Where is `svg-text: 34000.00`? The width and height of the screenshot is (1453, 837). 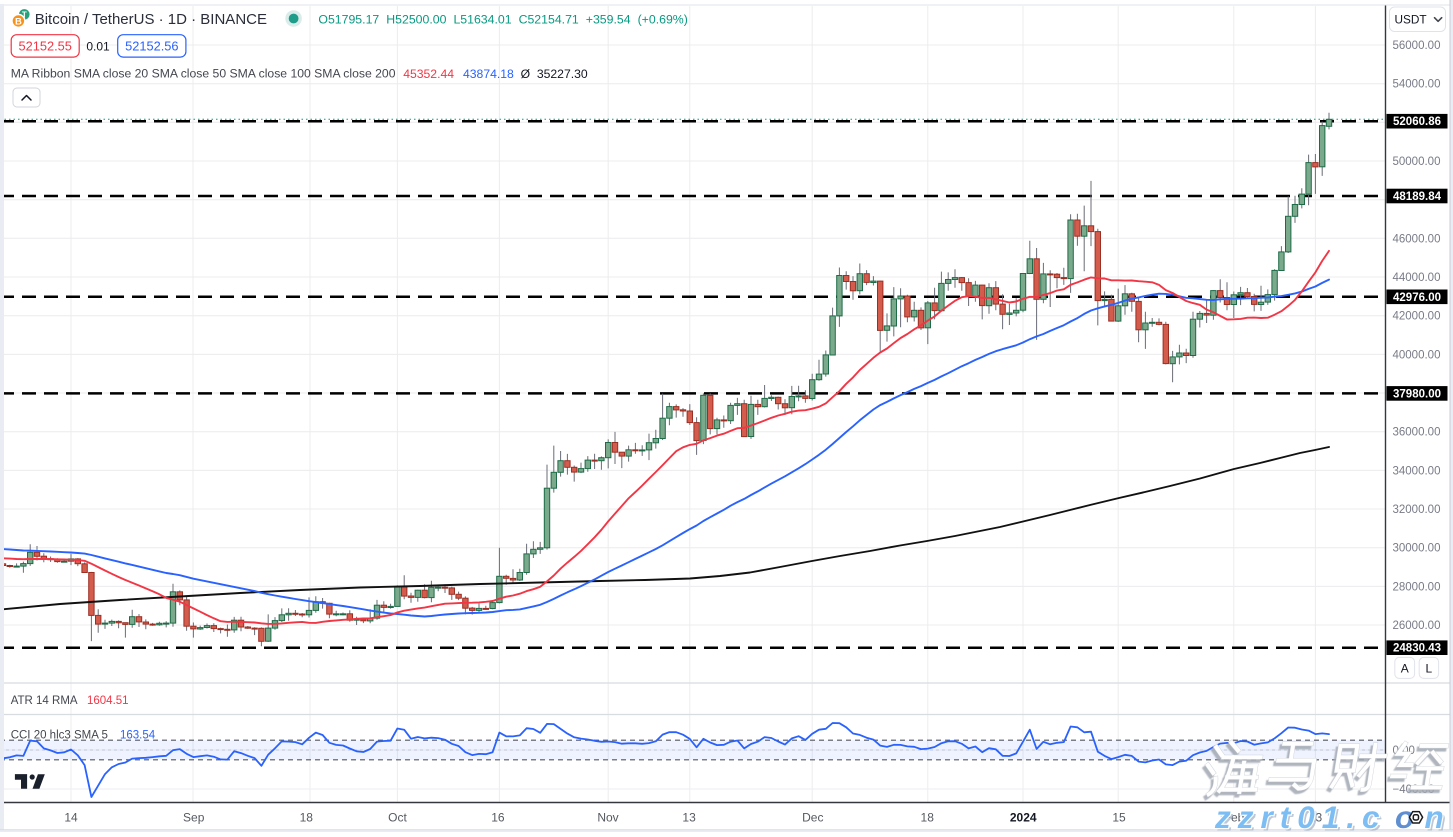
svg-text: 34000.00 is located at coordinates (1417, 471).